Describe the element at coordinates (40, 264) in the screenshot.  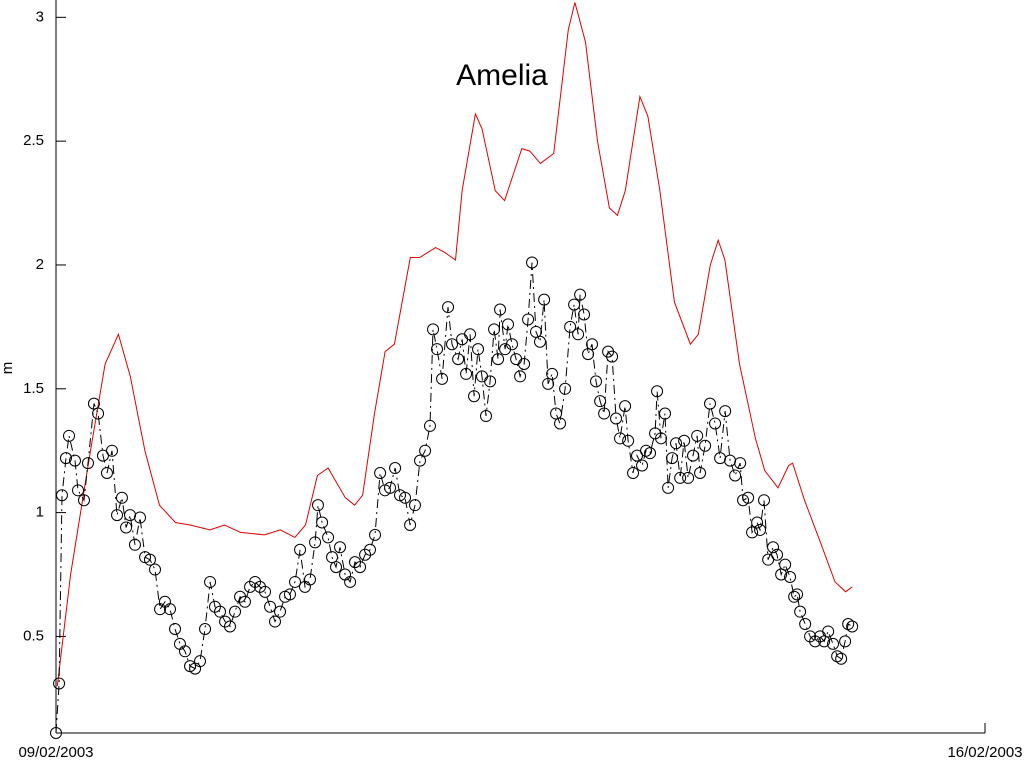
I see `y-tick-label: 2` at that location.